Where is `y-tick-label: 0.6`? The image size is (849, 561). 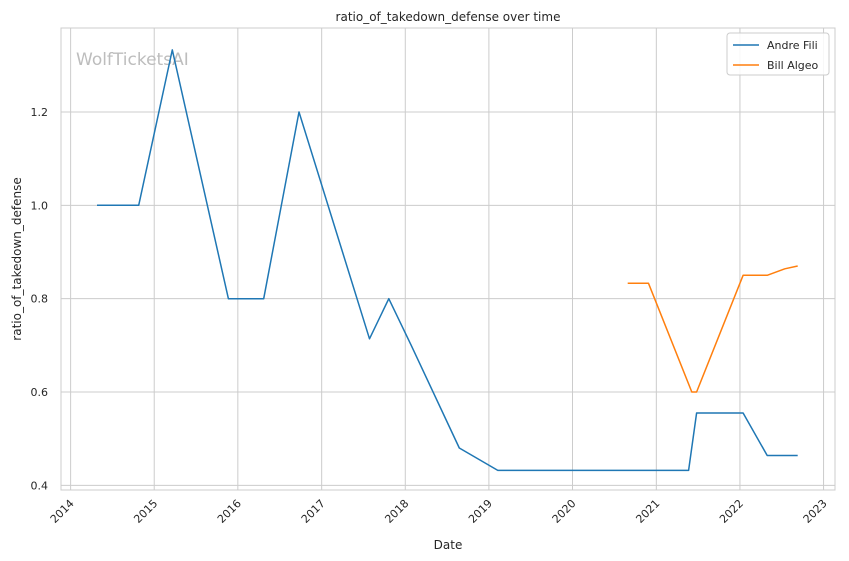
y-tick-label: 0.6 is located at coordinates (40, 392).